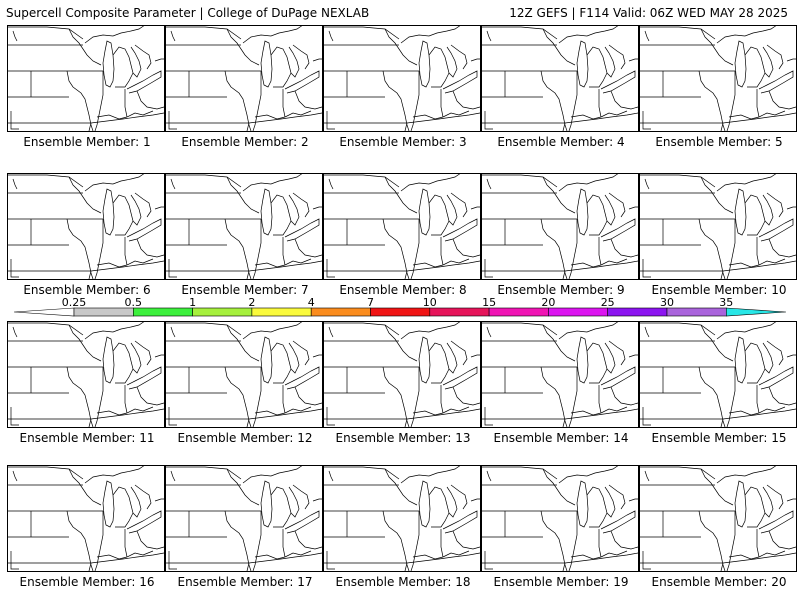 The height and width of the screenshot is (600, 800). Describe the element at coordinates (245, 290) in the screenshot. I see `member-label: Ensemble Member: 7` at that location.